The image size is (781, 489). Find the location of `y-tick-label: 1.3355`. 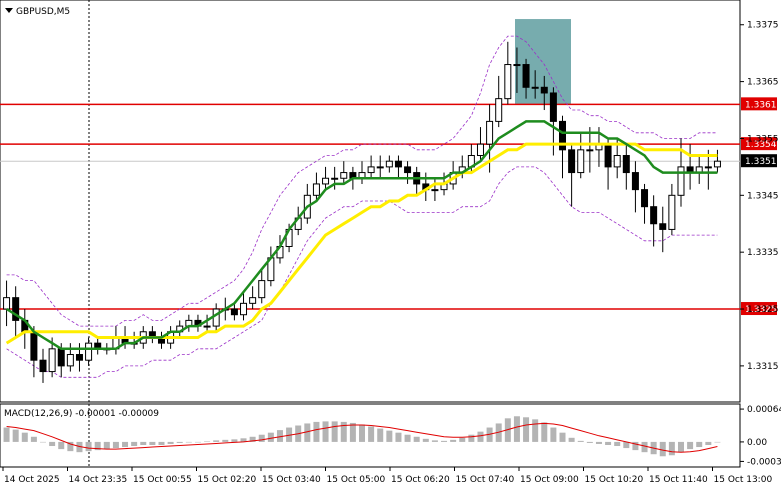

y-tick-label: 1.3355 is located at coordinates (763, 139).